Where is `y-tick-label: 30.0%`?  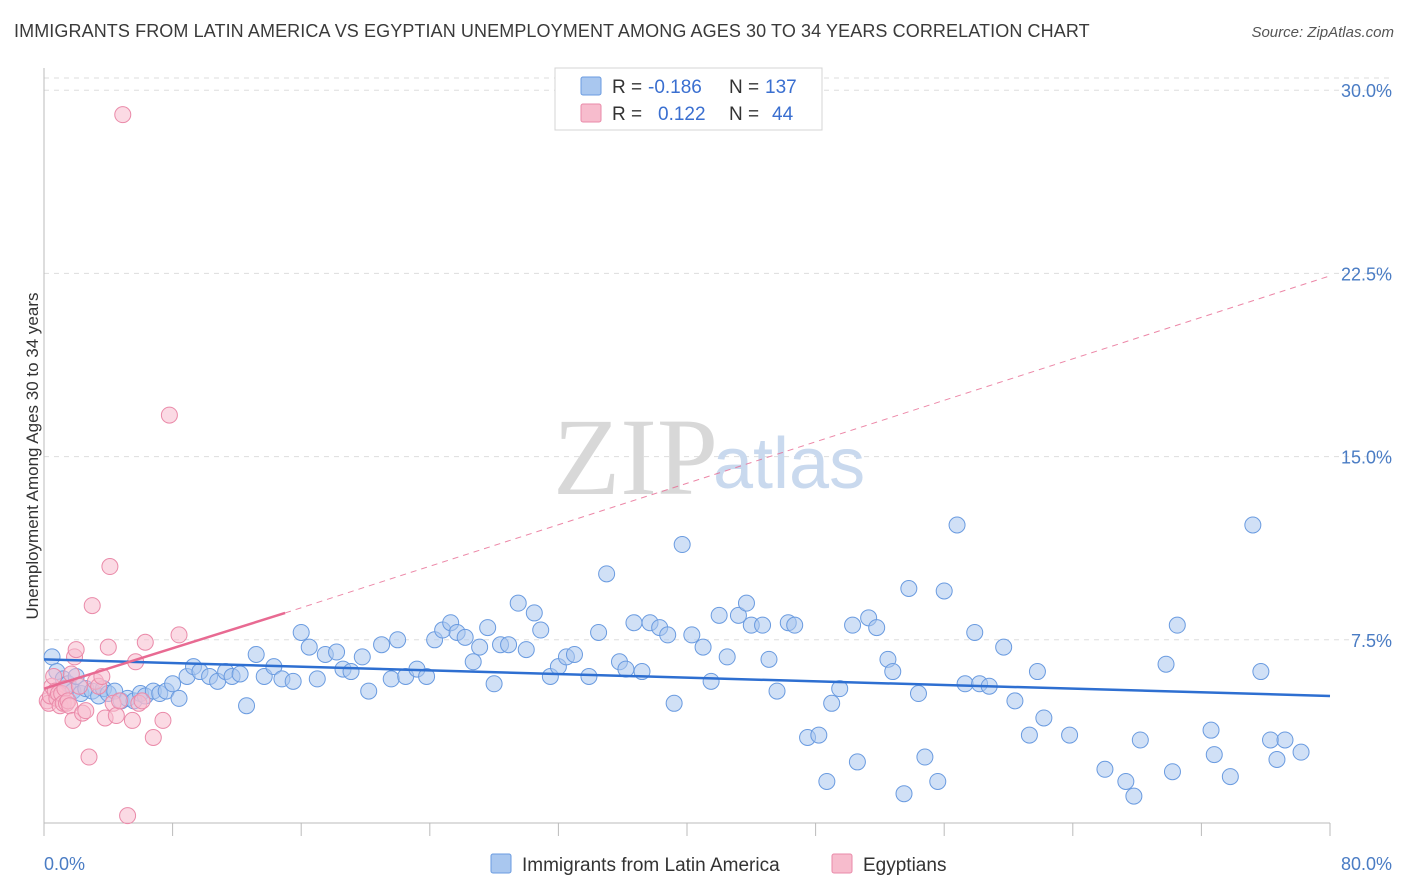 y-tick-label: 30.0% is located at coordinates (1366, 91).